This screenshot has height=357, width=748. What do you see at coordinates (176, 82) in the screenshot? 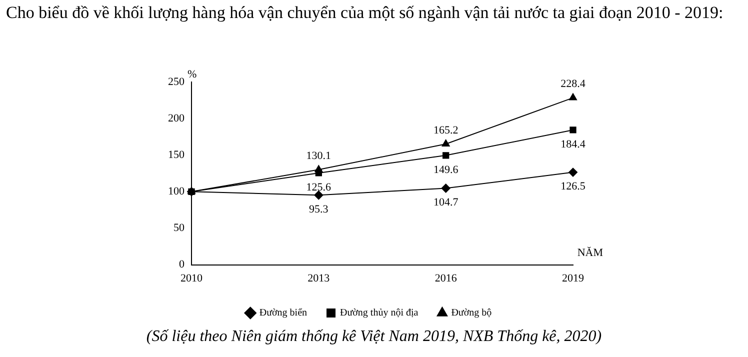
I see `y-tick-label: 250` at bounding box center [176, 82].